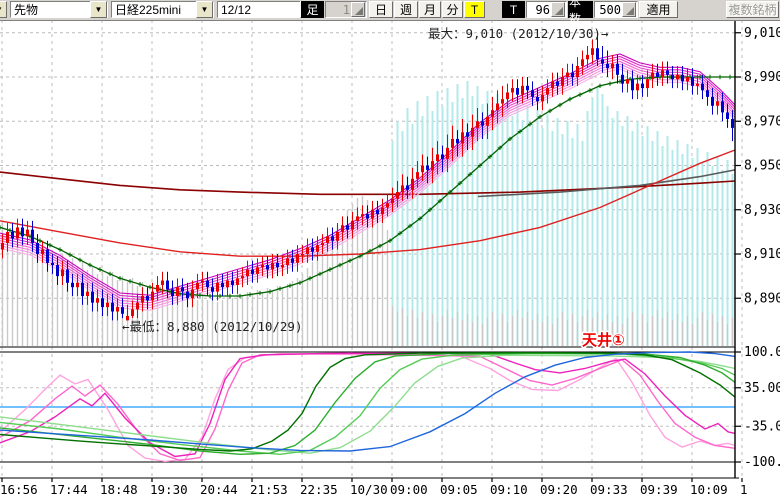  What do you see at coordinates (169, 489) in the screenshot?
I see `time-tick-label: 19:30` at bounding box center [169, 489].